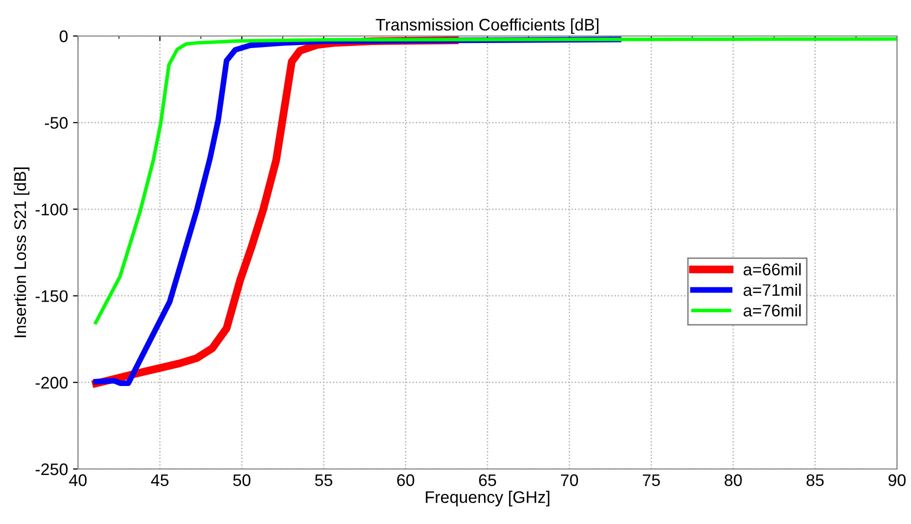  Describe the element at coordinates (488, 498) in the screenshot. I see `x-axis-title: Frequency [GHz]` at that location.